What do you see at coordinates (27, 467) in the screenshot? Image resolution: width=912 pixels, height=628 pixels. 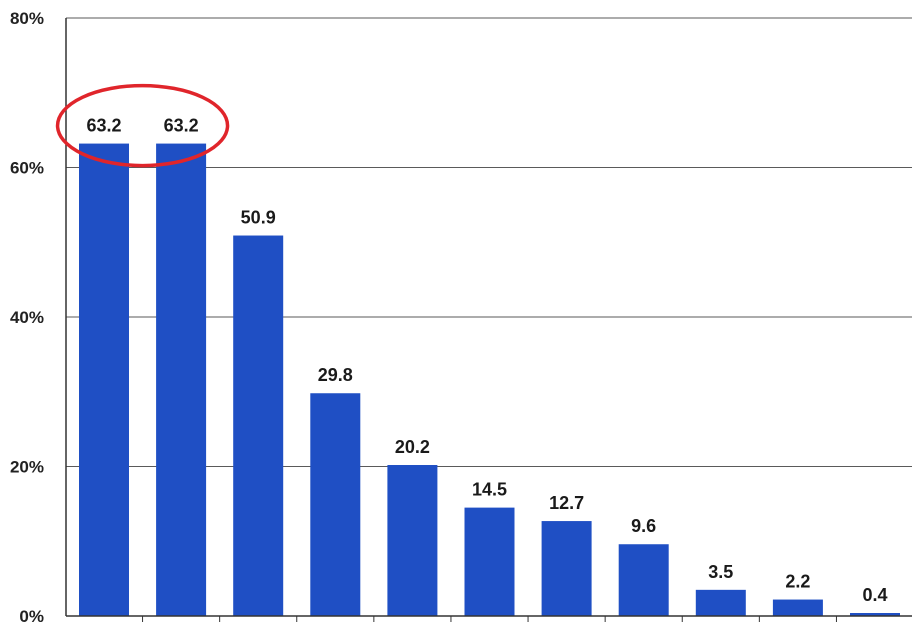 I see `y-tick-label: 20%` at bounding box center [27, 467].